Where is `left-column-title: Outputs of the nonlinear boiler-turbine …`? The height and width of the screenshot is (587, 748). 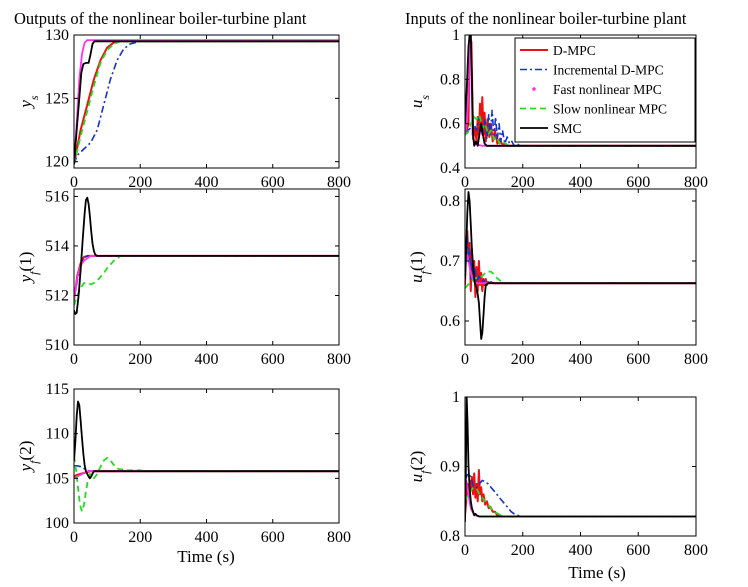
left-column-title: Outputs of the nonlinear boiler-turbine … is located at coordinates (160, 18).